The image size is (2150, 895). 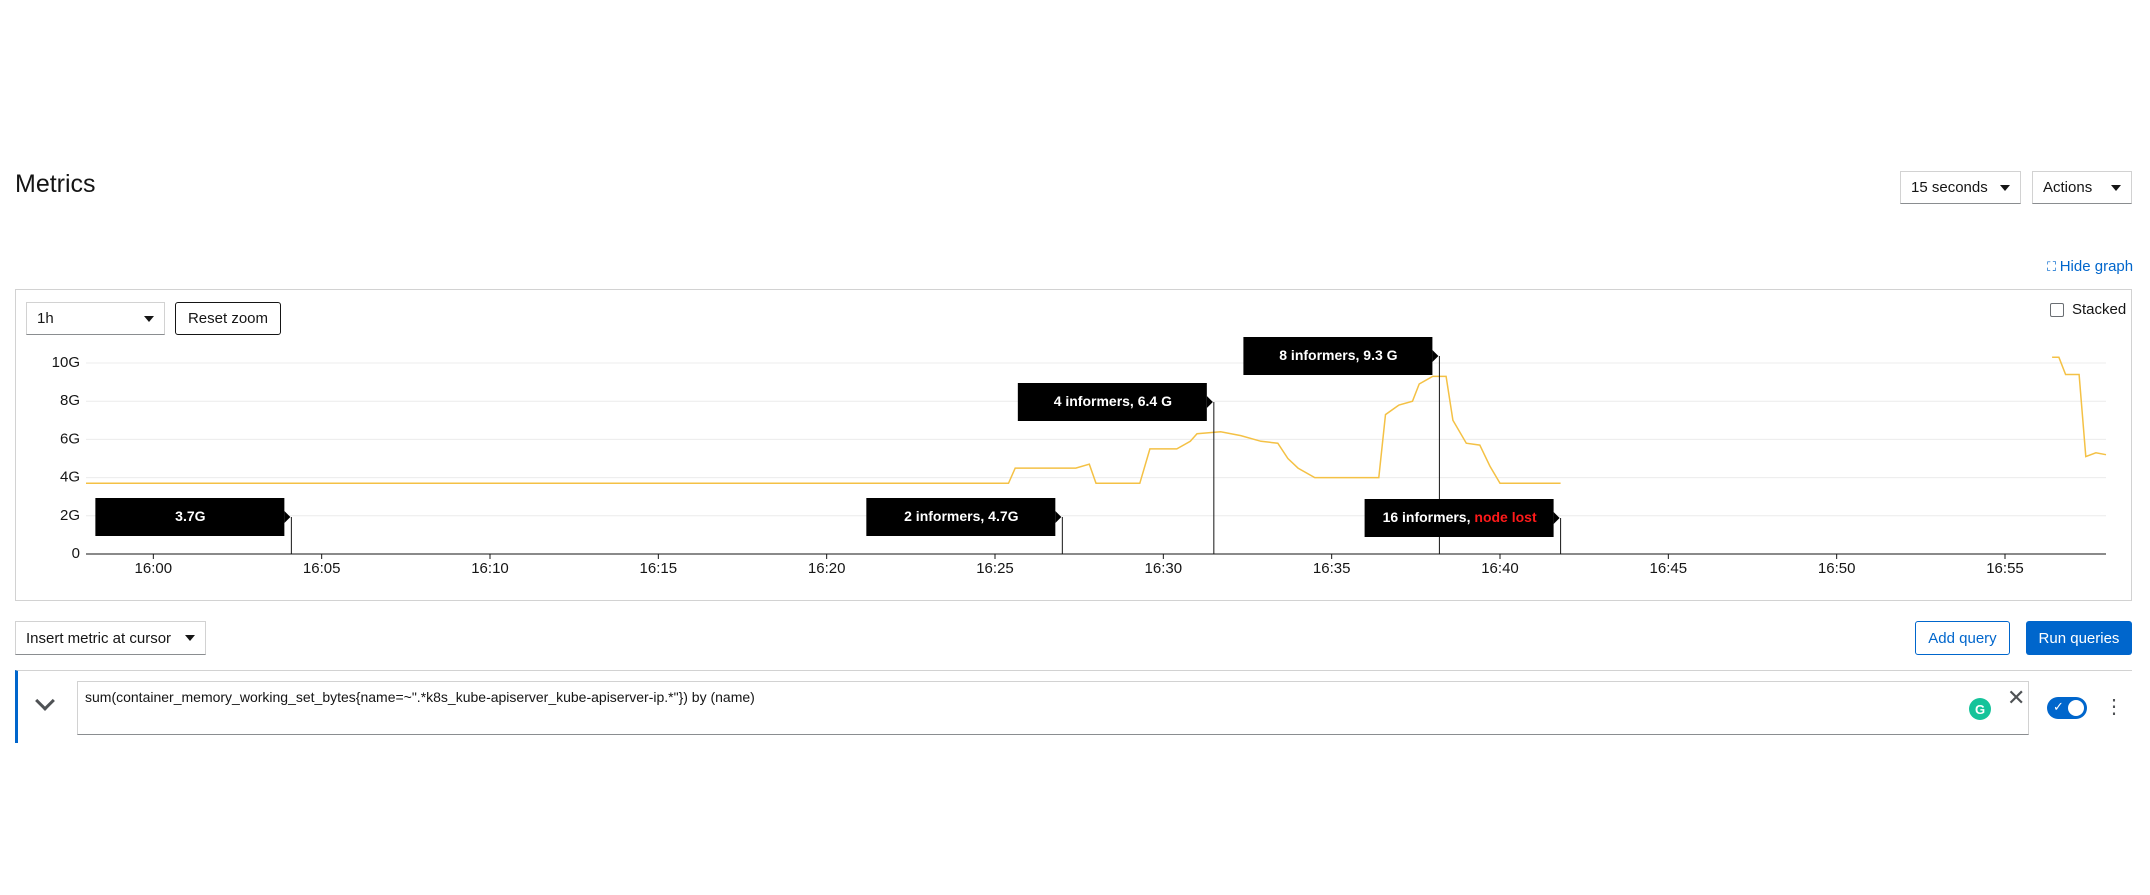 I want to click on annotation-label: 2 informers, 4.7G, so click(x=961, y=516).